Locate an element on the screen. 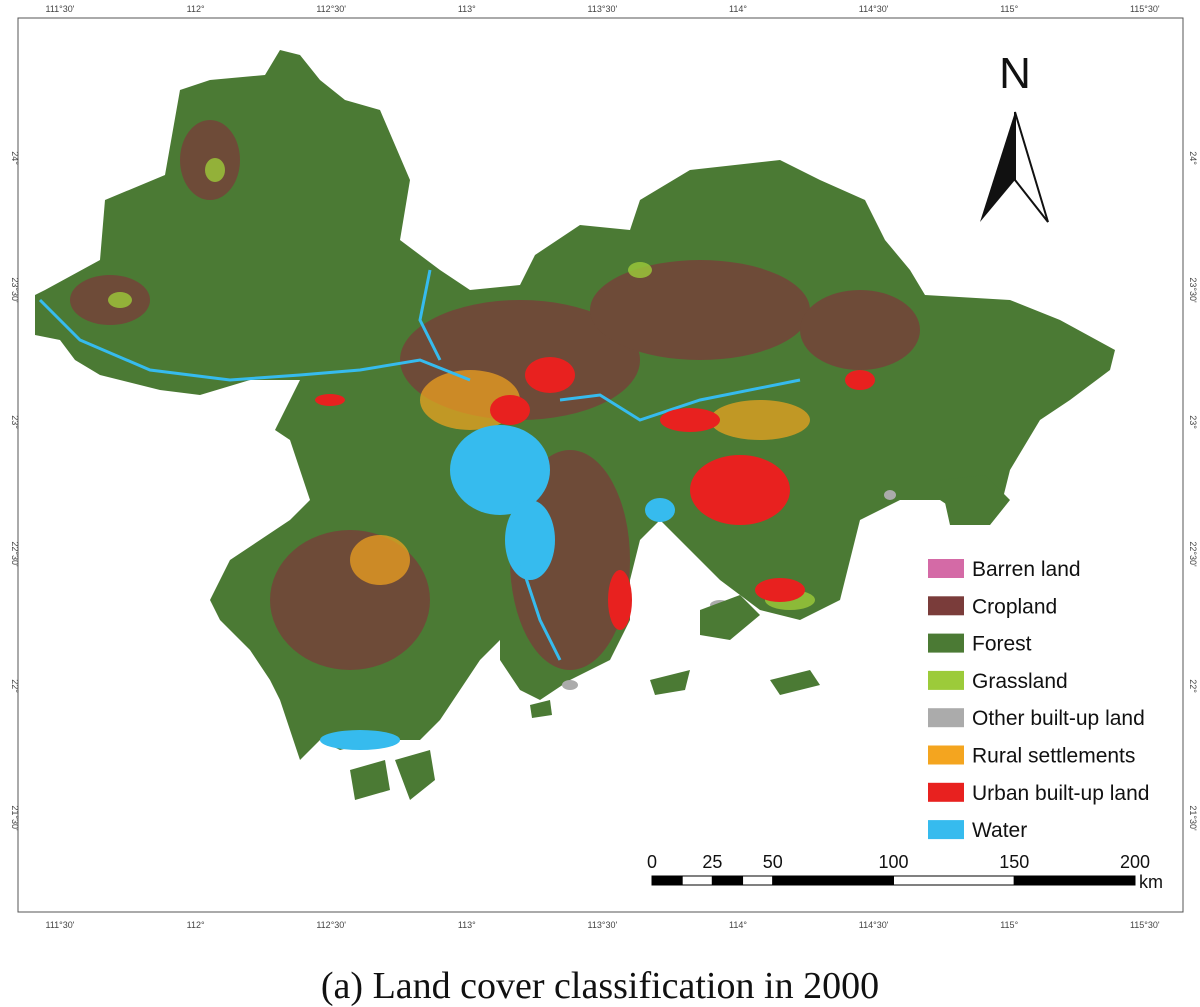 The width and height of the screenshot is (1200, 1007). bottom-longitude: 111°30' is located at coordinates (59, 925).